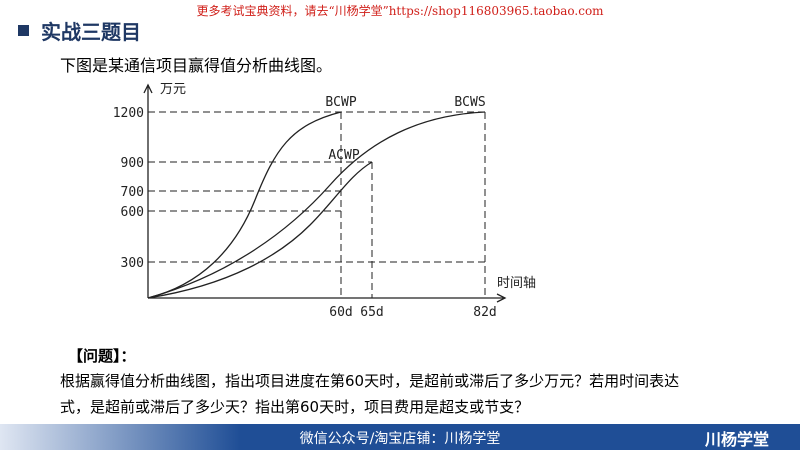 The height and width of the screenshot is (450, 800). I want to click on y-tick-label: 600, so click(132, 212).